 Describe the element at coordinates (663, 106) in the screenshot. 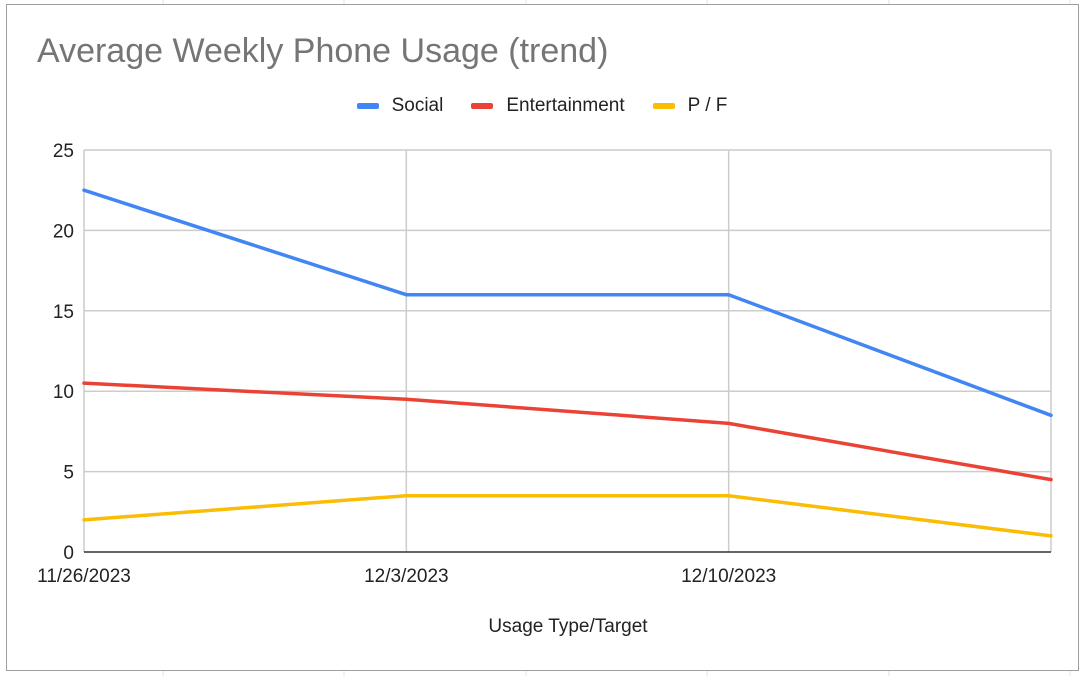

I see `legend-swatch-pf` at that location.